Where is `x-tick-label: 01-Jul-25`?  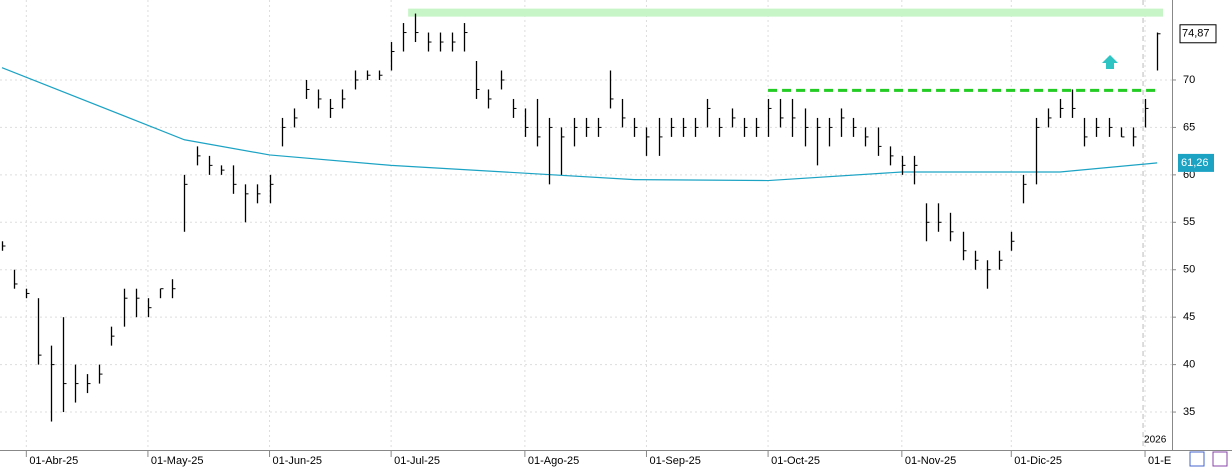
x-tick-label: 01-Jul-25 is located at coordinates (417, 461).